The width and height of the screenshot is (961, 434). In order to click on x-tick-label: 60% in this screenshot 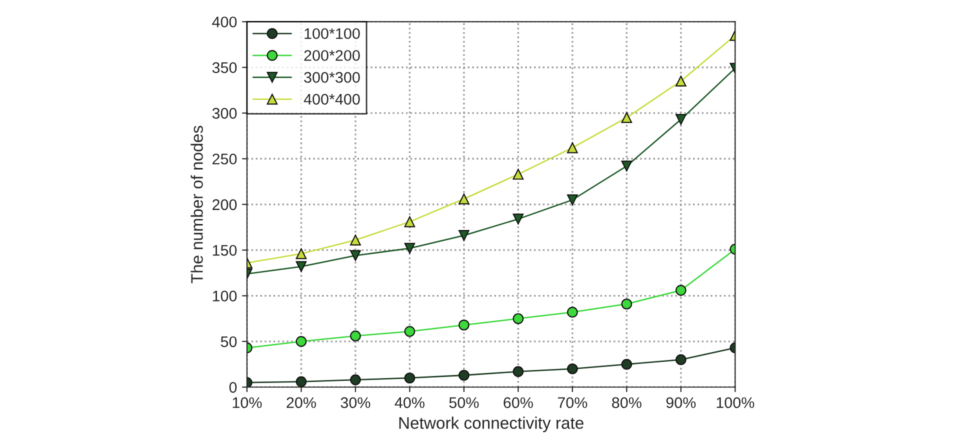, I will do `click(518, 402)`.